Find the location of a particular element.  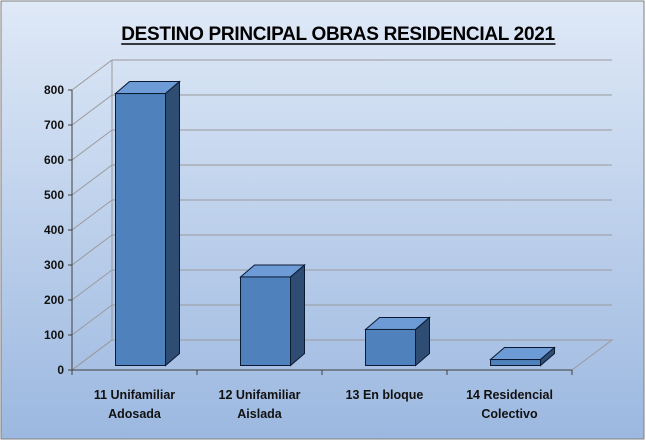

x-tick-label: 14 Residencial Colectivo is located at coordinates (509, 404).